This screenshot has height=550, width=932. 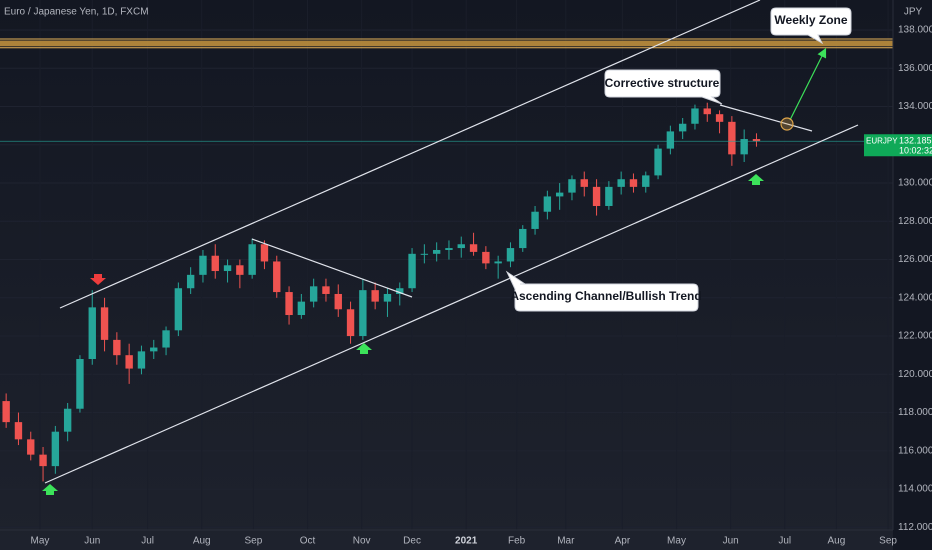 I want to click on x-tick-label: Oct, so click(x=308, y=541).